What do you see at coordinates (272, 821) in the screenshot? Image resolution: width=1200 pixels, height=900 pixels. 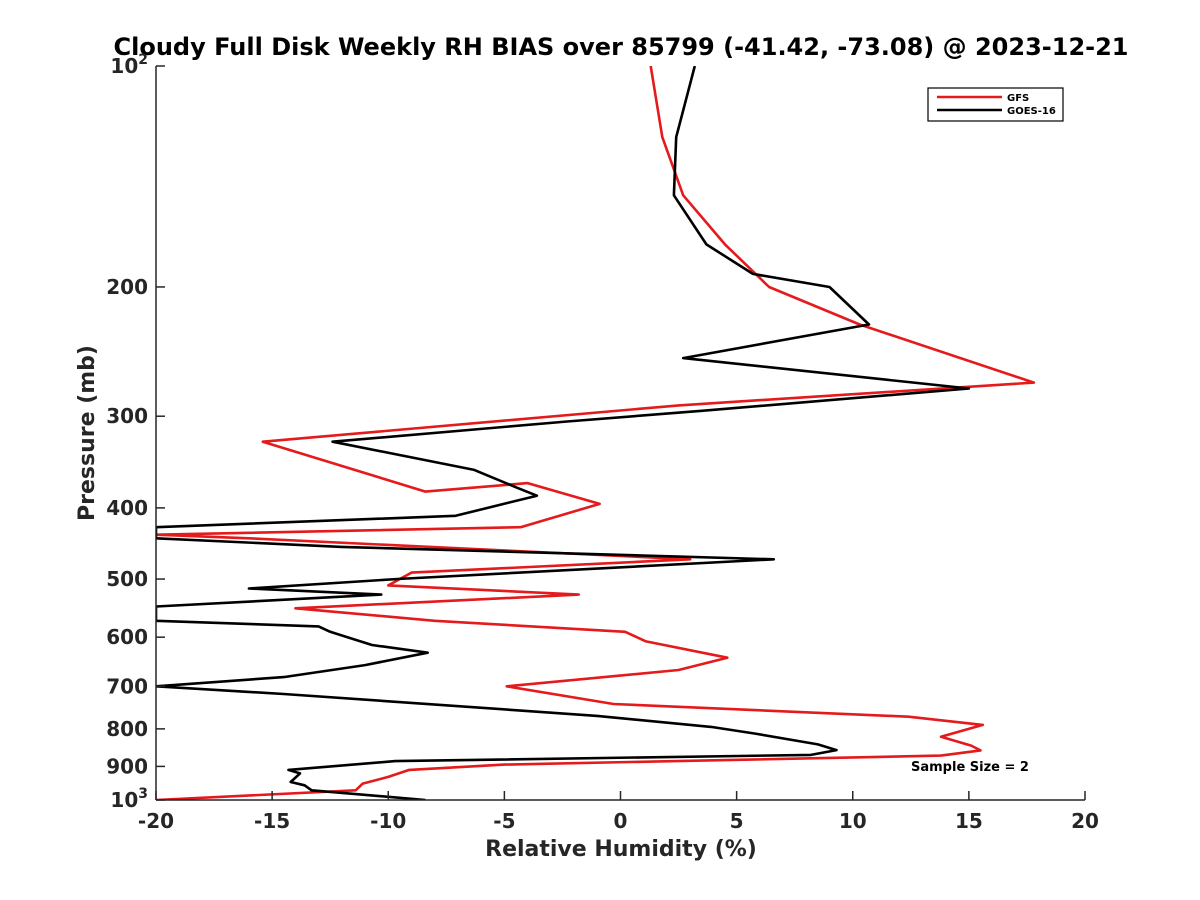 I see `x-tick-label: -15` at bounding box center [272, 821].